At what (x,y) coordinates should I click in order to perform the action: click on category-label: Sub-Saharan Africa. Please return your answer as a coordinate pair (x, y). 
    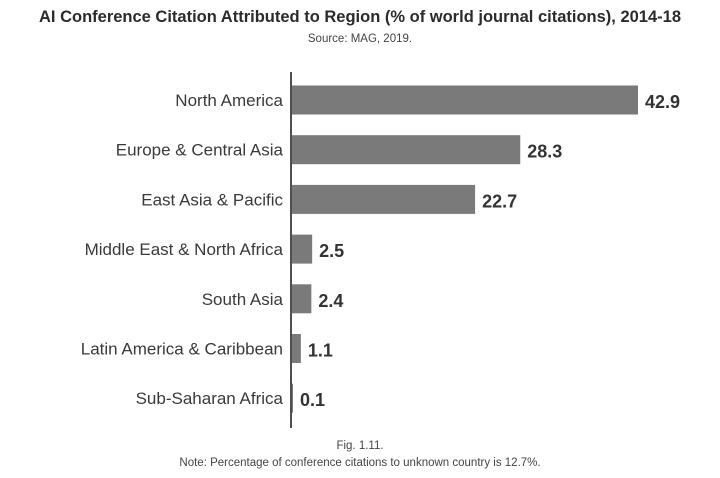
    Looking at the image, I should click on (210, 398).